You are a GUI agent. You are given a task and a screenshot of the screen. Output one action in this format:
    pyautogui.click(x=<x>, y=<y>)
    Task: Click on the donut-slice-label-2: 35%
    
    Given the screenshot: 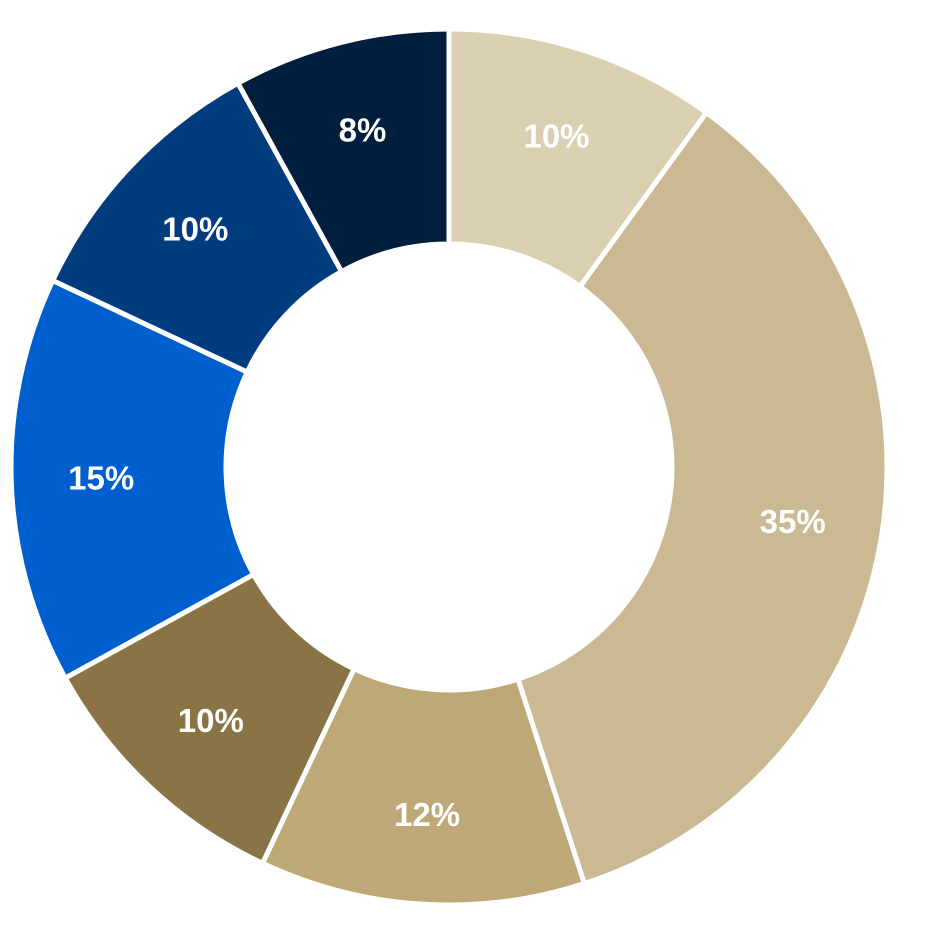 What is the action you would take?
    pyautogui.click(x=793, y=521)
    